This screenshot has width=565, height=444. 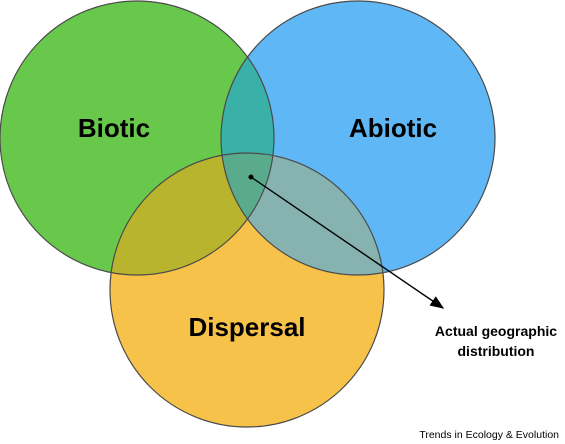 What do you see at coordinates (496, 351) in the screenshot?
I see `annotation-line-2: distribution` at bounding box center [496, 351].